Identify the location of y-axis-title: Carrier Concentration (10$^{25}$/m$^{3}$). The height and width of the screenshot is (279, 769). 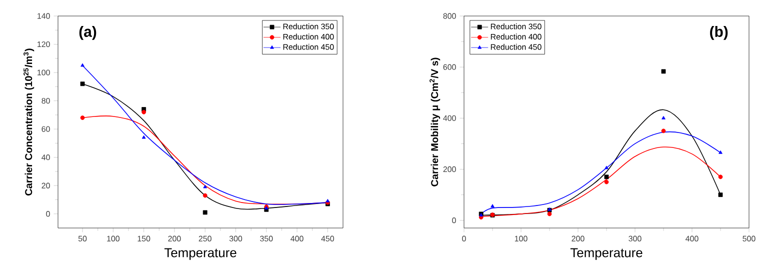
(29, 122).